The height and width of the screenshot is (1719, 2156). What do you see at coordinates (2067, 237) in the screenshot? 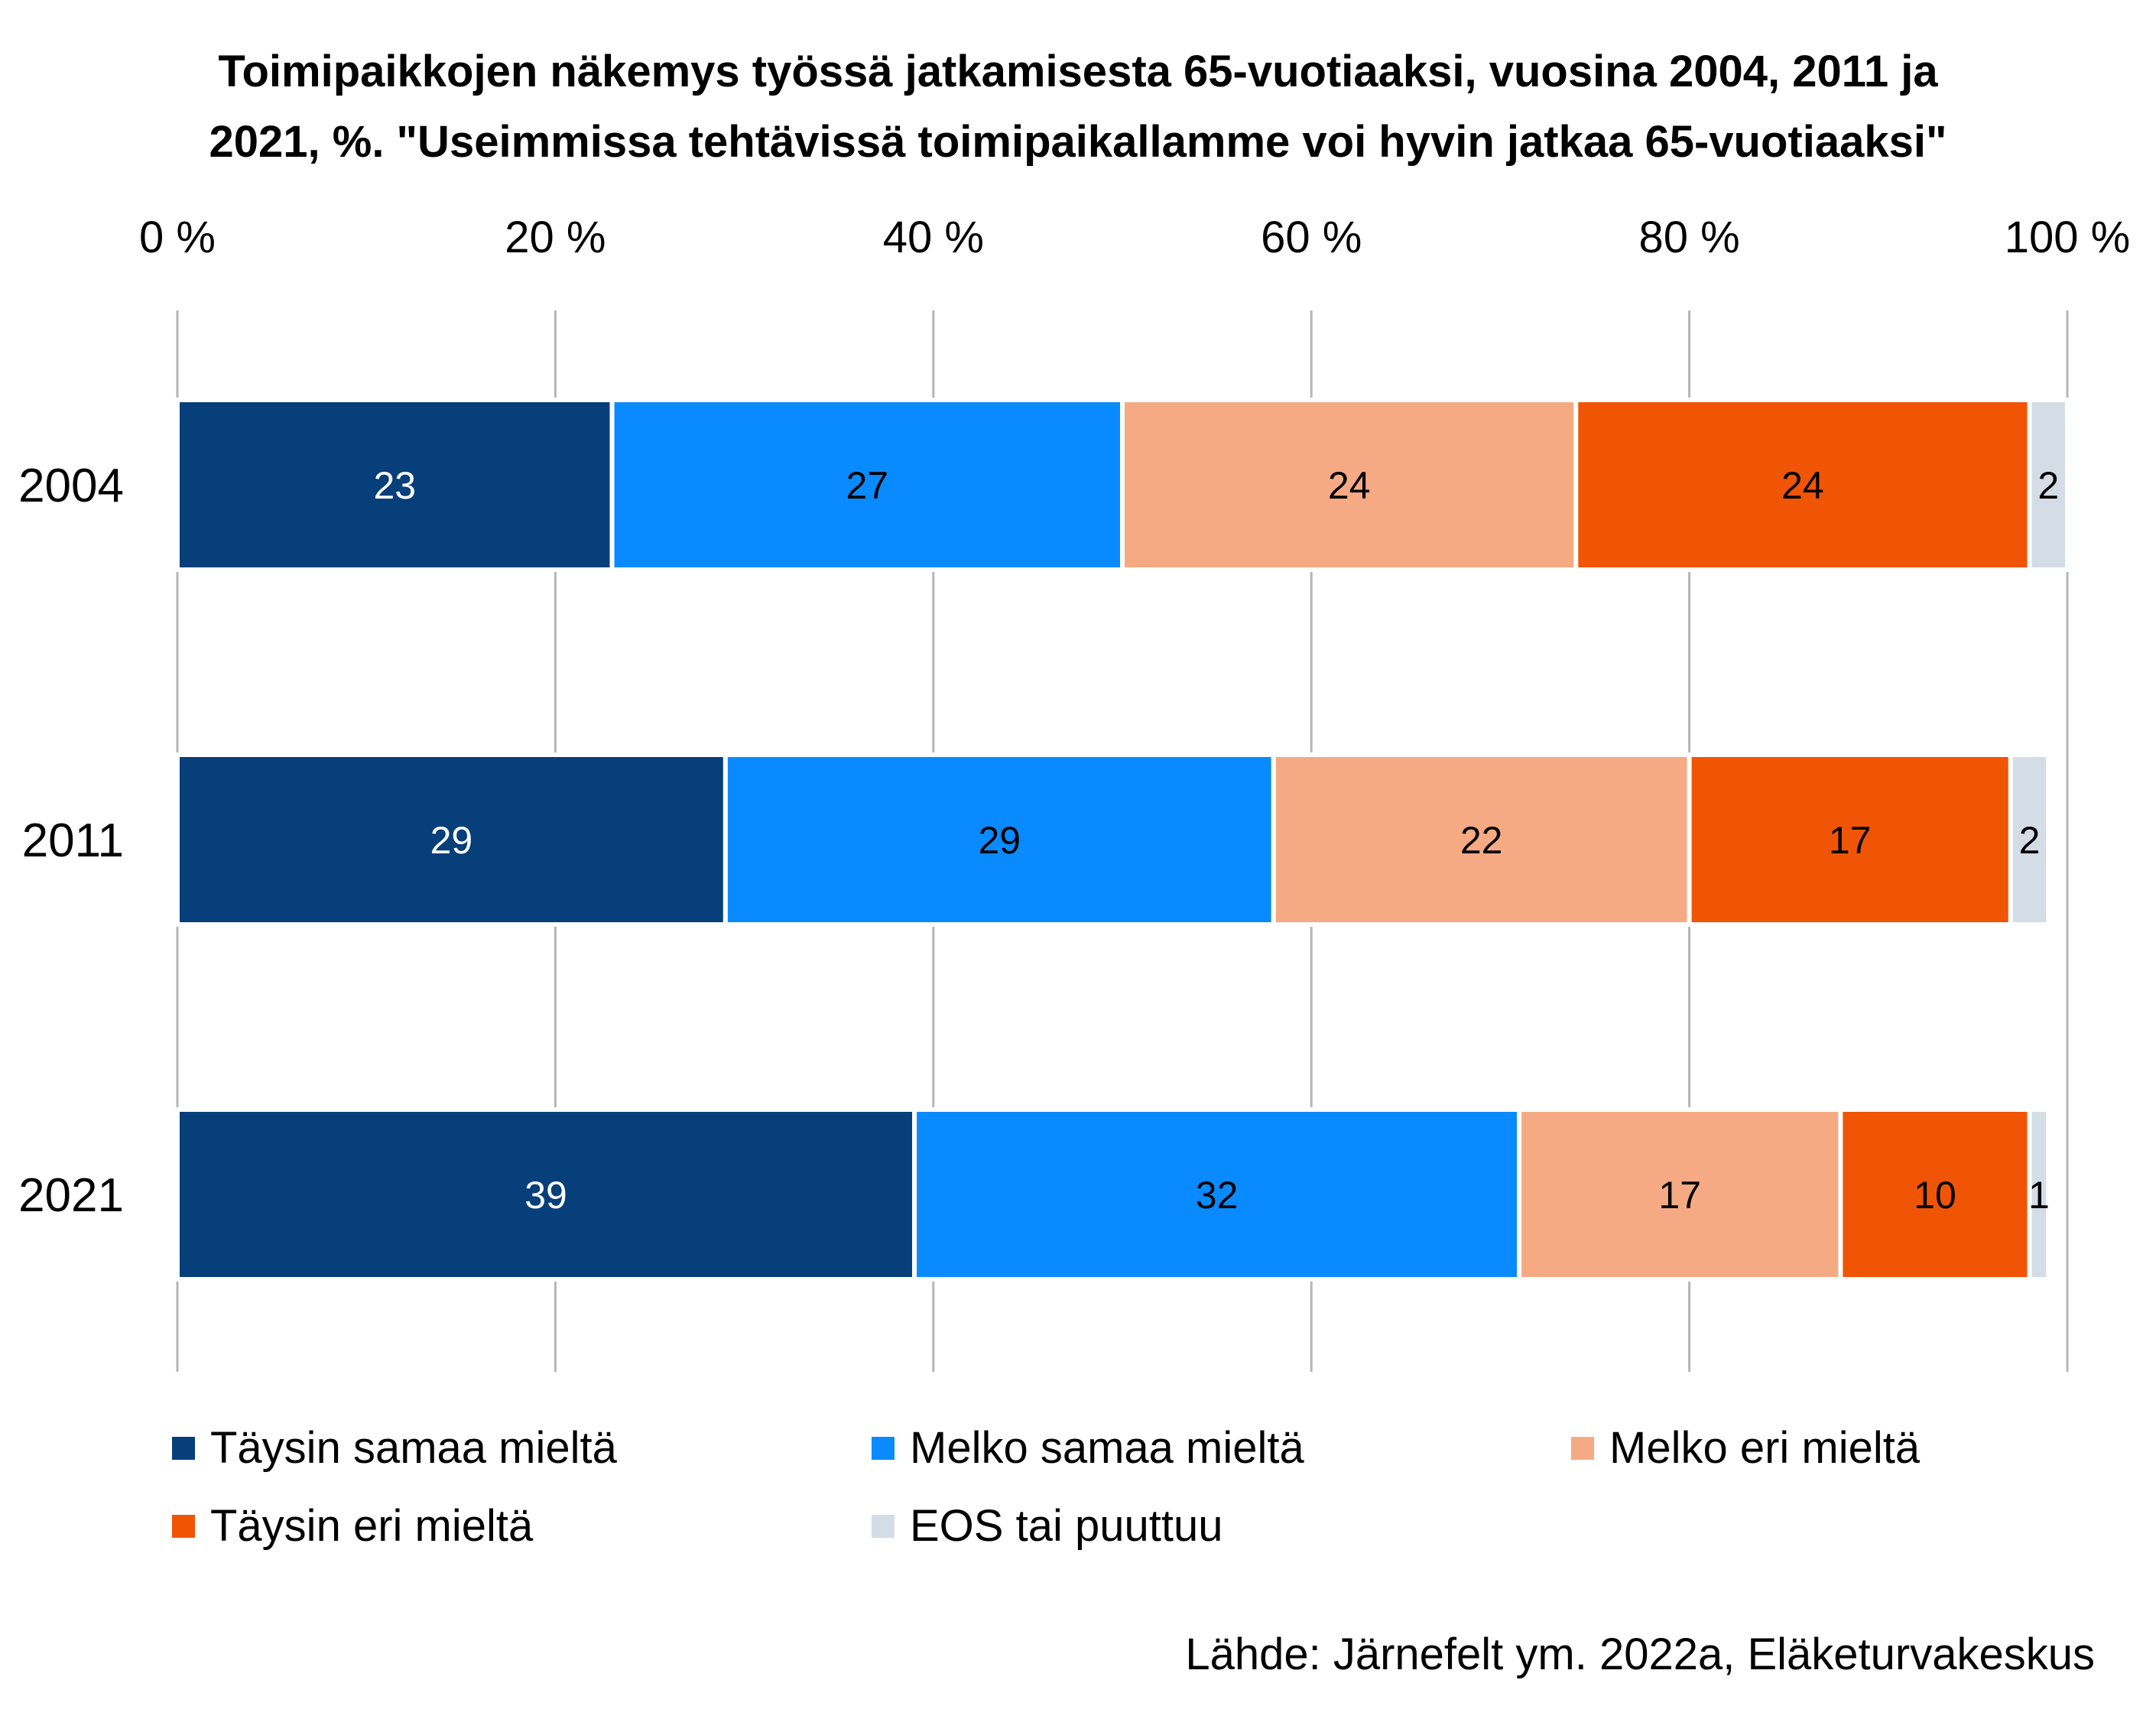
I see `x-tick-label: 100 %` at bounding box center [2067, 237].